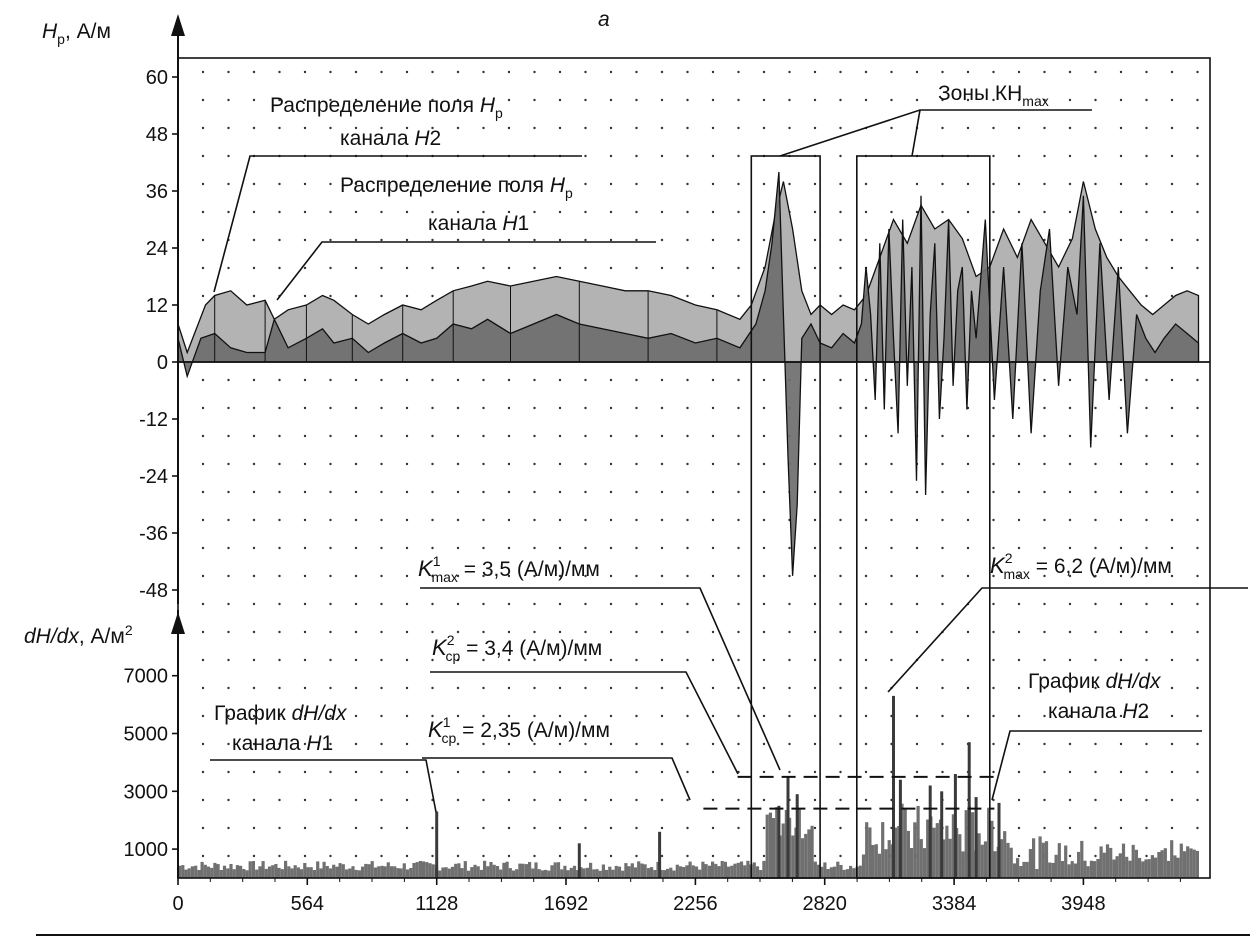 Image resolution: width=1251 pixels, height=942 pixels. I want to click on x-tick-label: 3948, so click(1083, 904).